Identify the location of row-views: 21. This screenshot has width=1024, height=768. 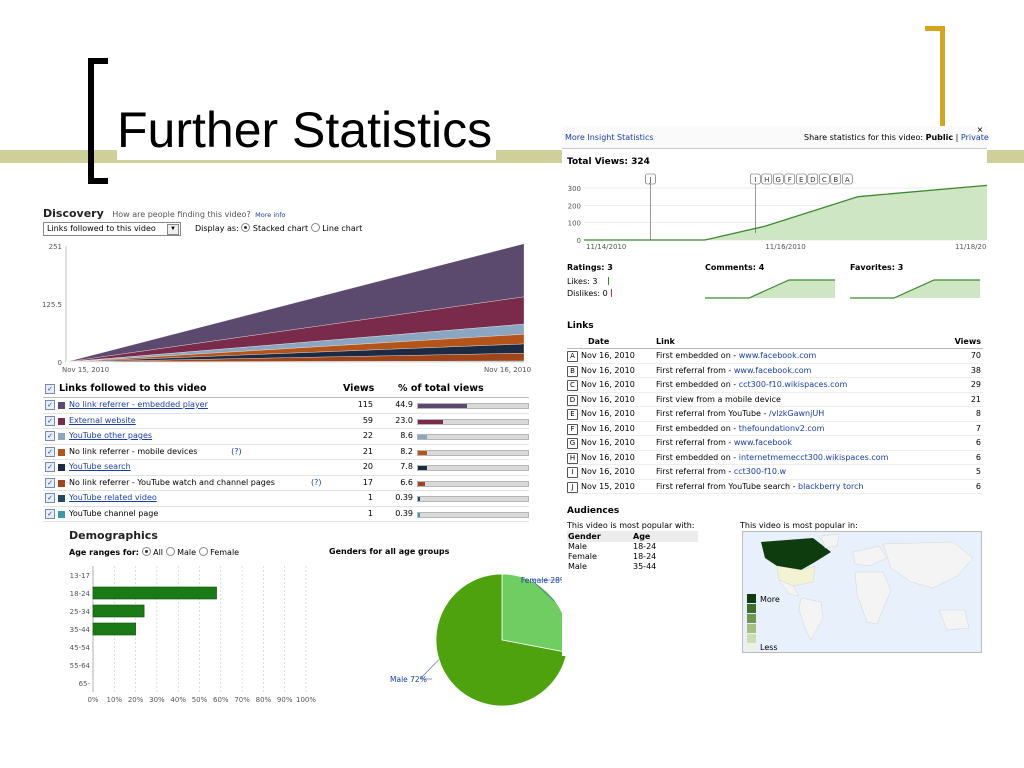
(367, 451).